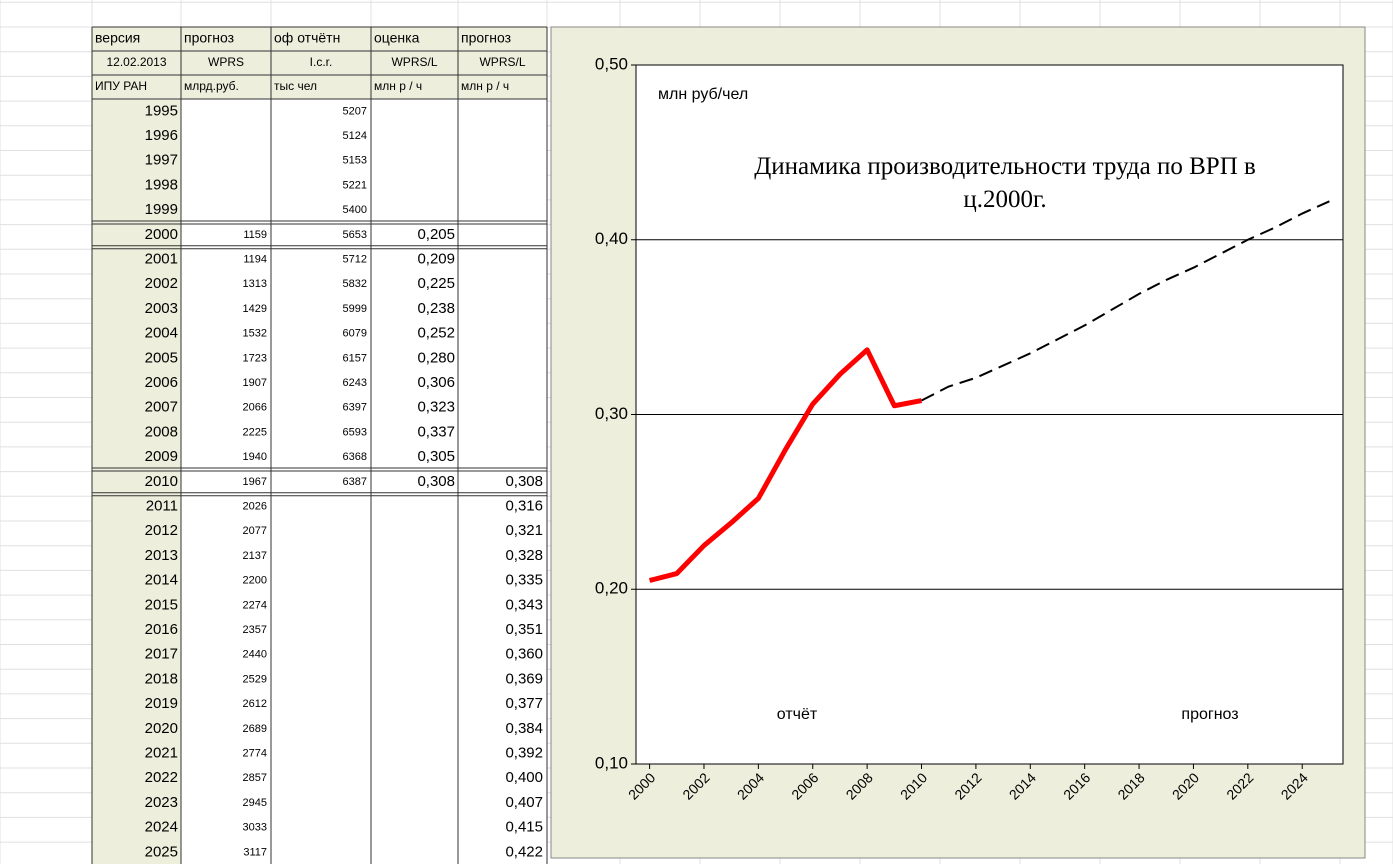 The image size is (1393, 864). What do you see at coordinates (524, 506) in the screenshot?
I see `cell-forecast: 0,316` at bounding box center [524, 506].